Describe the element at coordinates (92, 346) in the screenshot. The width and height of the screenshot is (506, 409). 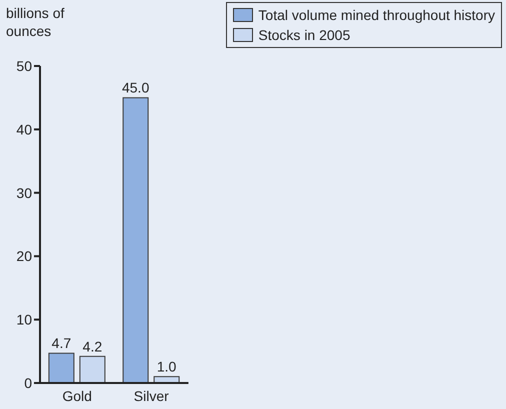
I see `data-label: 4.2` at that location.